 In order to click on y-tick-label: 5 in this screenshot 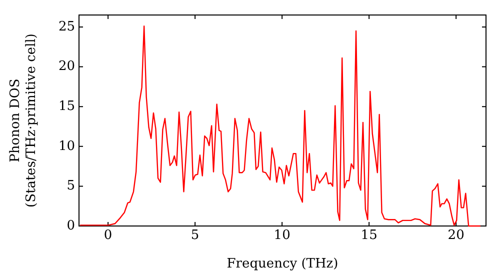, I will do `click(70, 186)`.